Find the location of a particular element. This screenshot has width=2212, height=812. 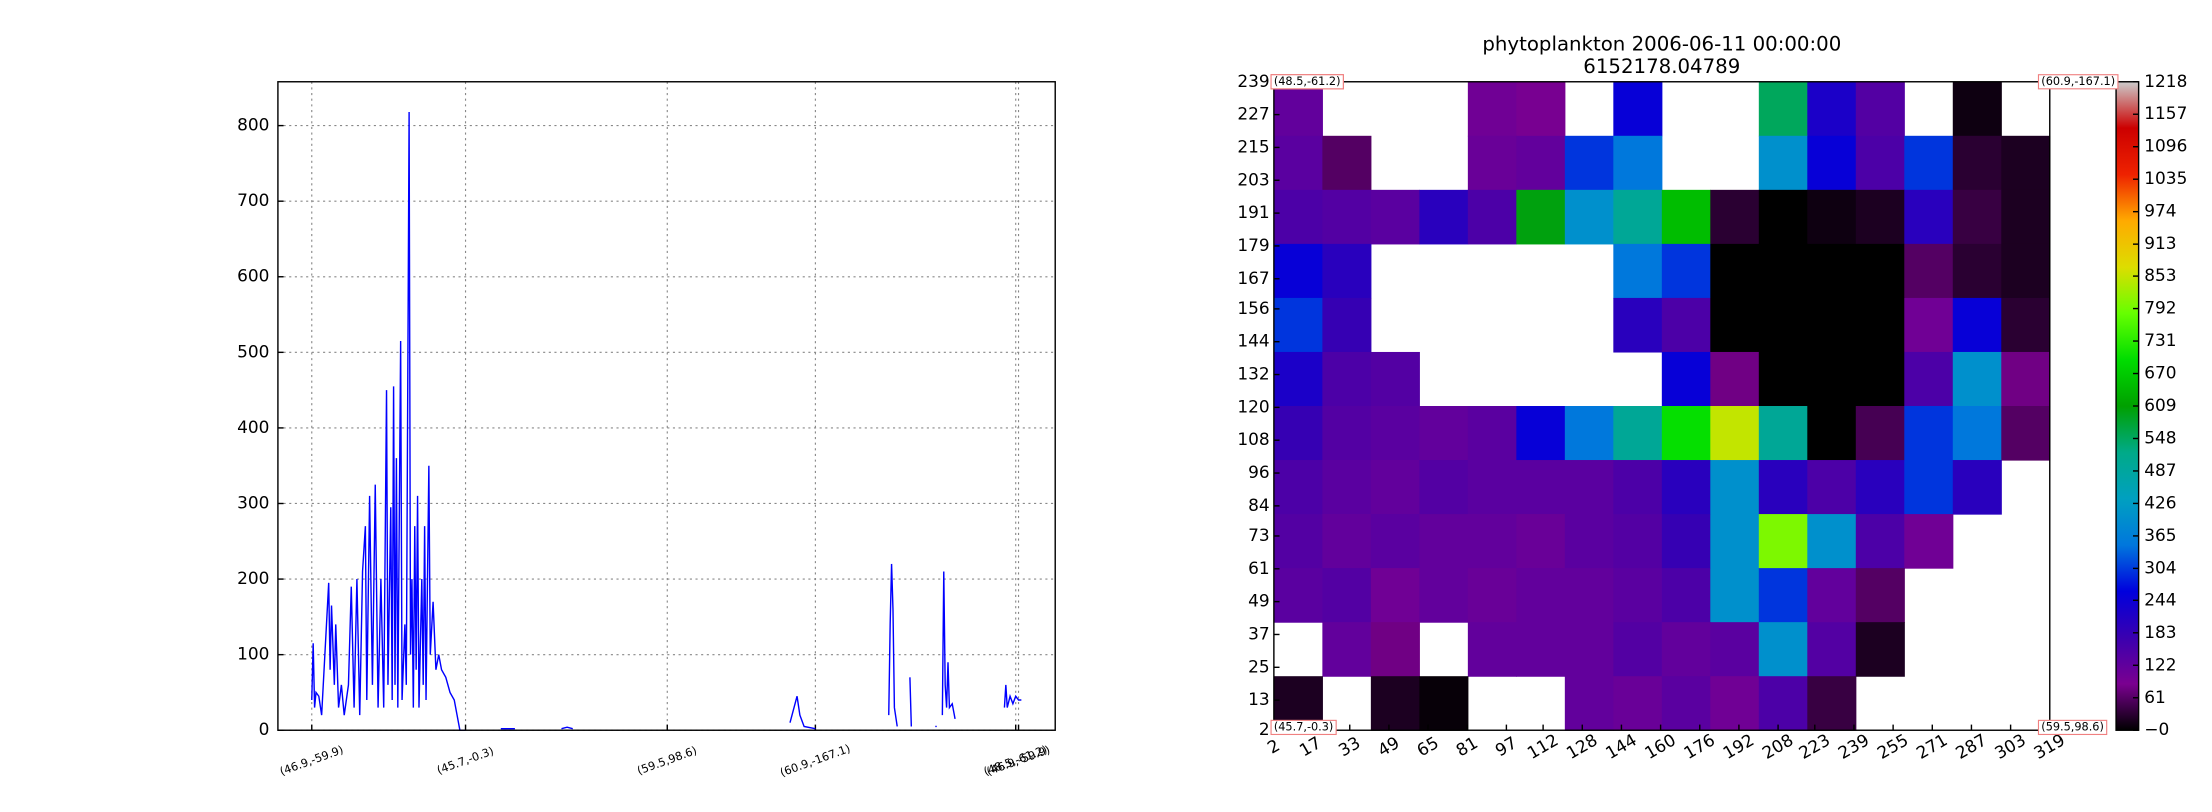

y-tick-label: 100 is located at coordinates (253, 654).